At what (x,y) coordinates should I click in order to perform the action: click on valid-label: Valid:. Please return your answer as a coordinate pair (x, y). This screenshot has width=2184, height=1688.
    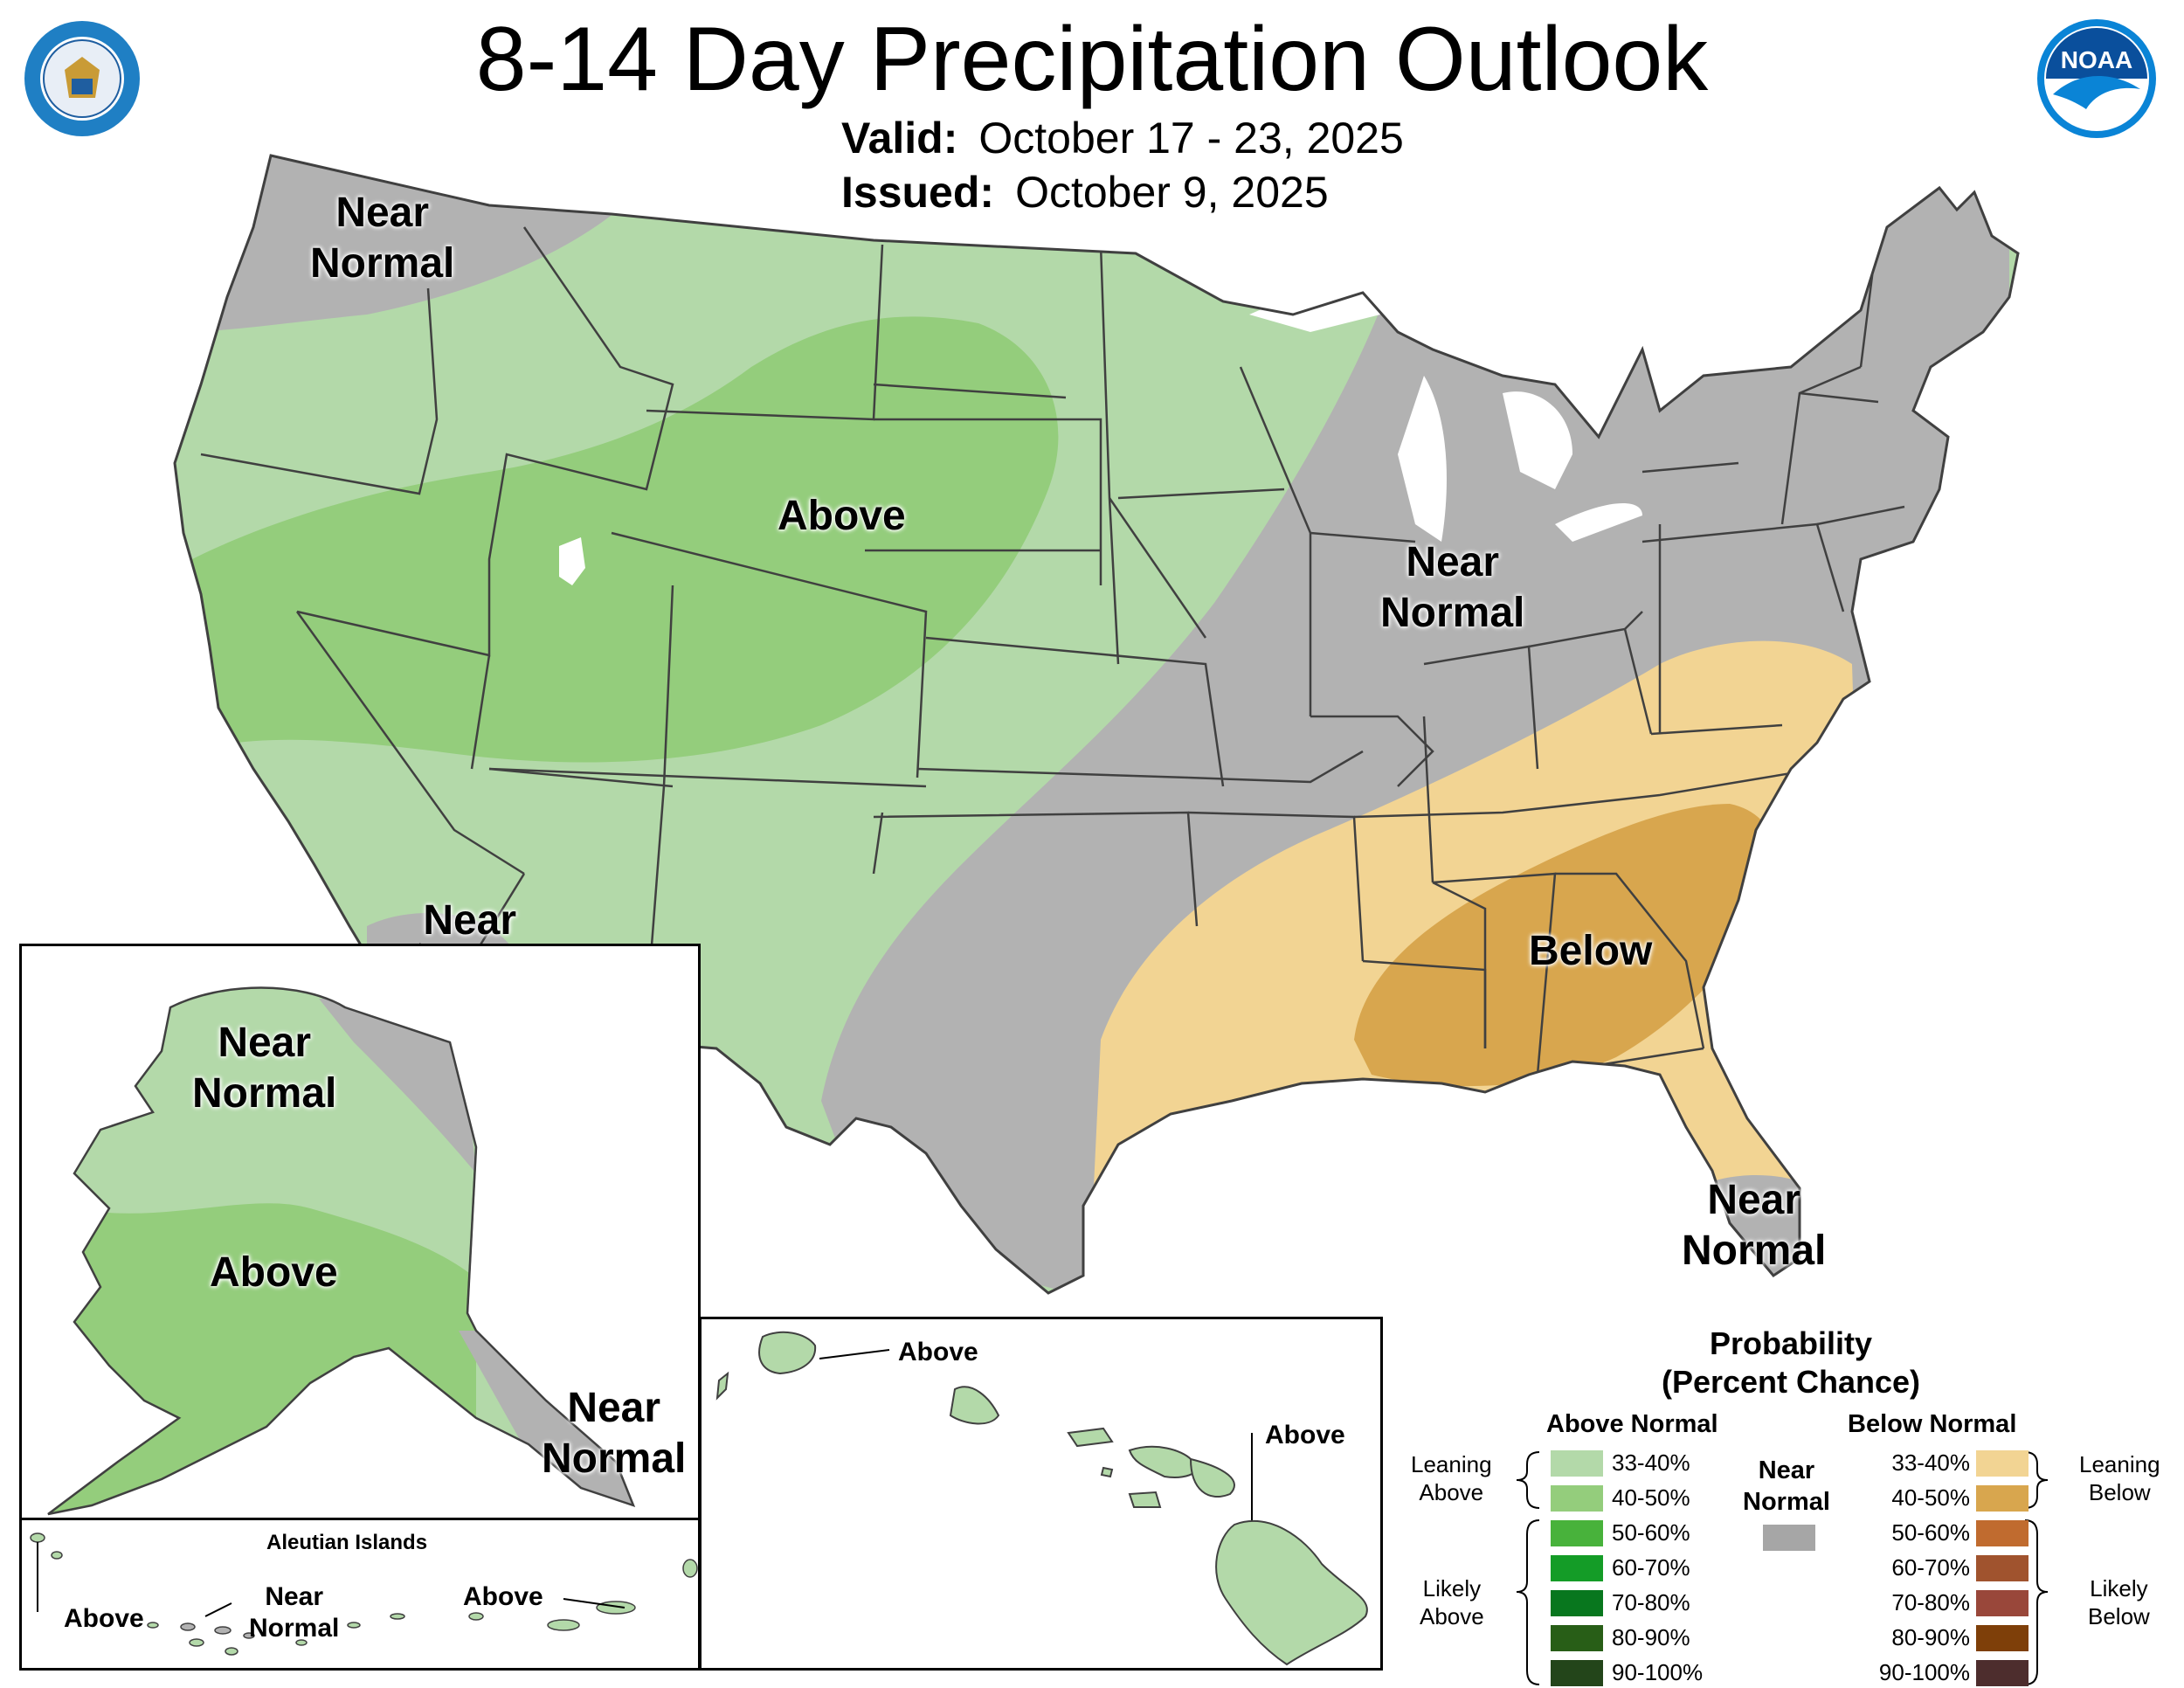
    Looking at the image, I should click on (899, 138).